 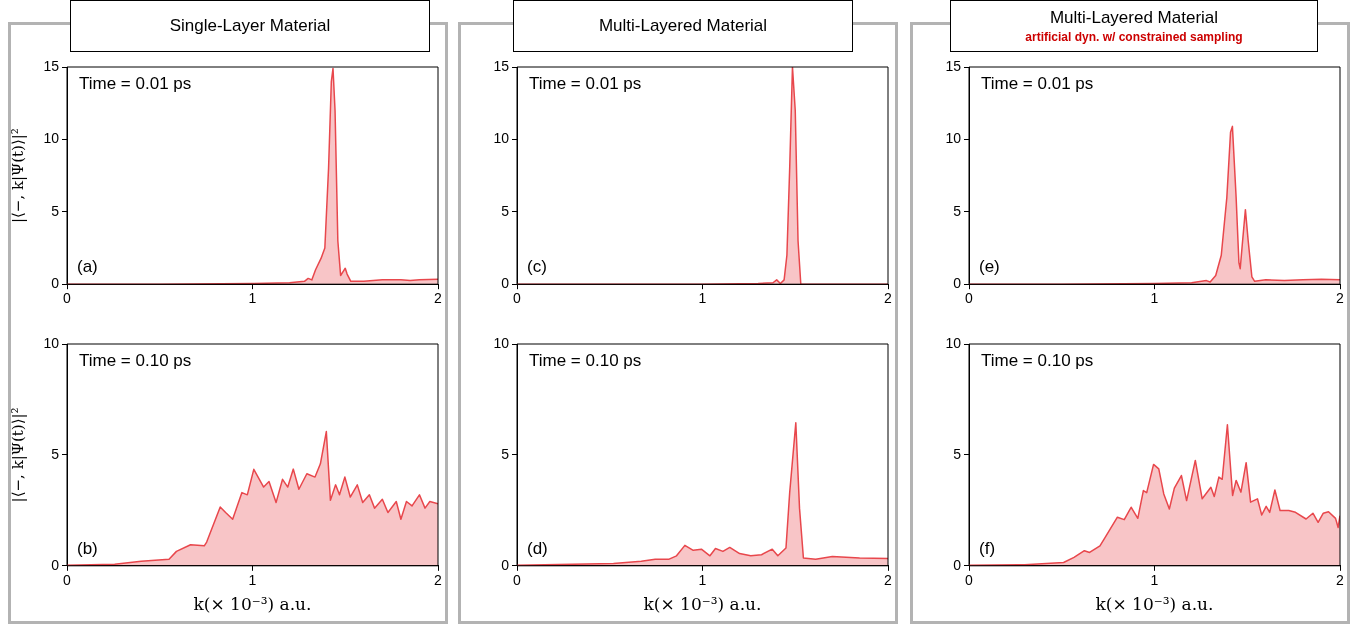 I want to click on annotation: (c), so click(x=537, y=267).